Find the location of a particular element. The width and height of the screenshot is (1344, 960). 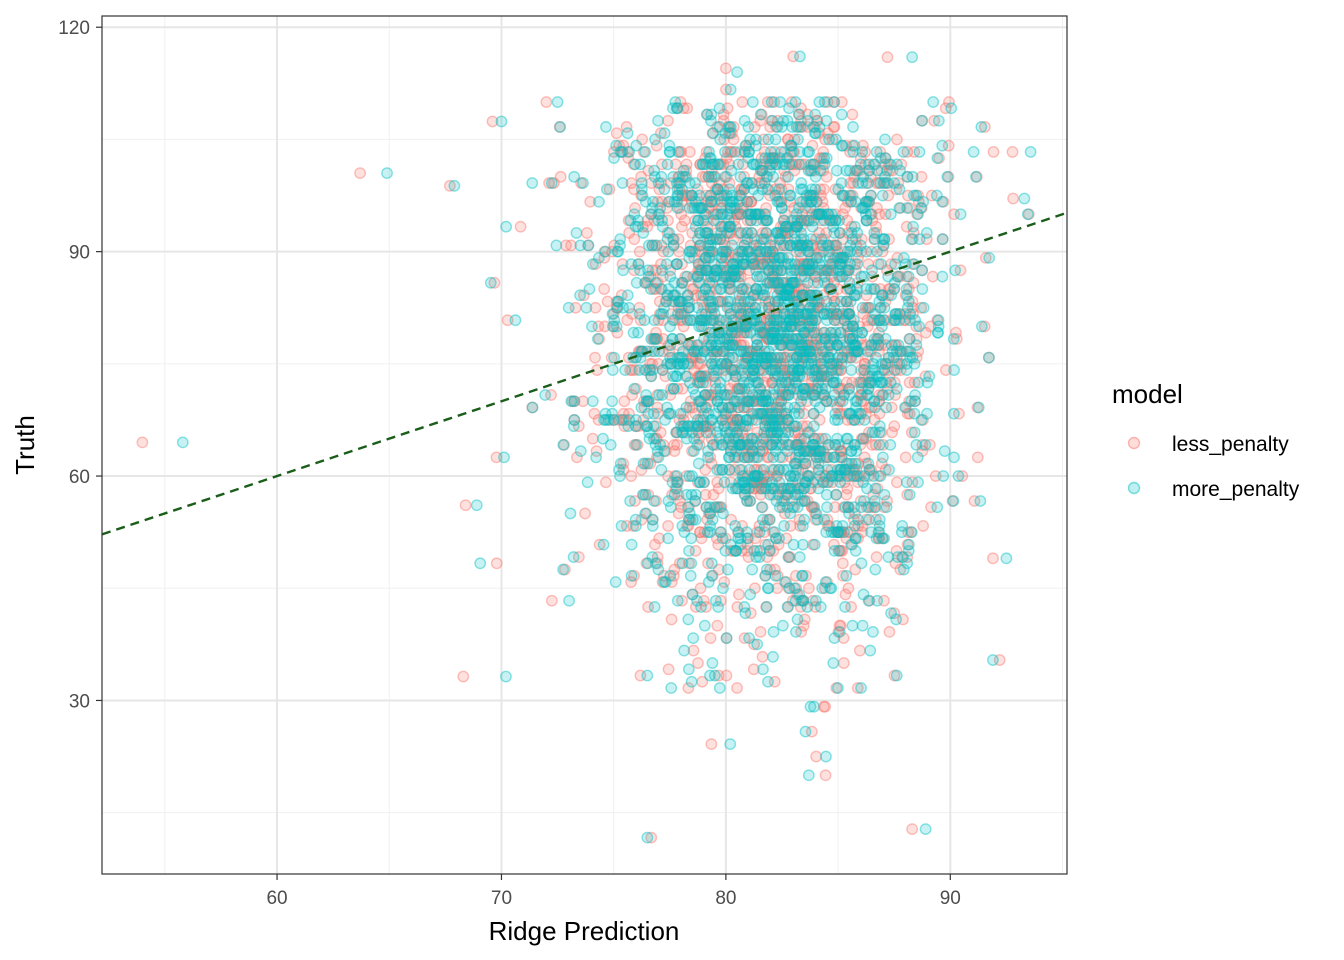

data-point-outlier is located at coordinates (993, 558).